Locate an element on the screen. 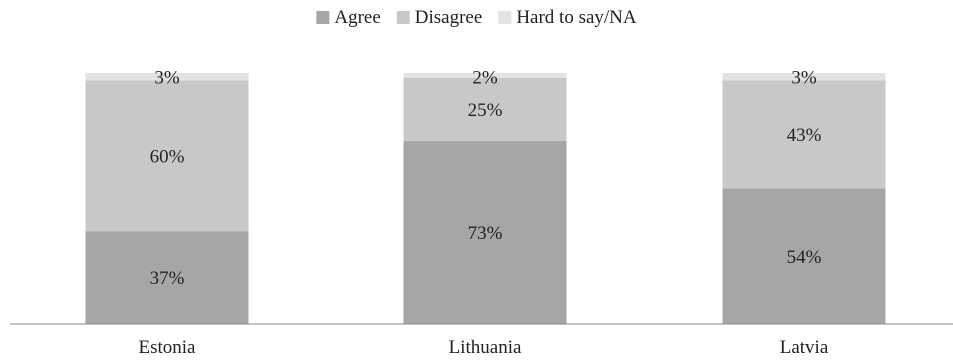  data-label-lithuania-agree: 73% is located at coordinates (485, 233).